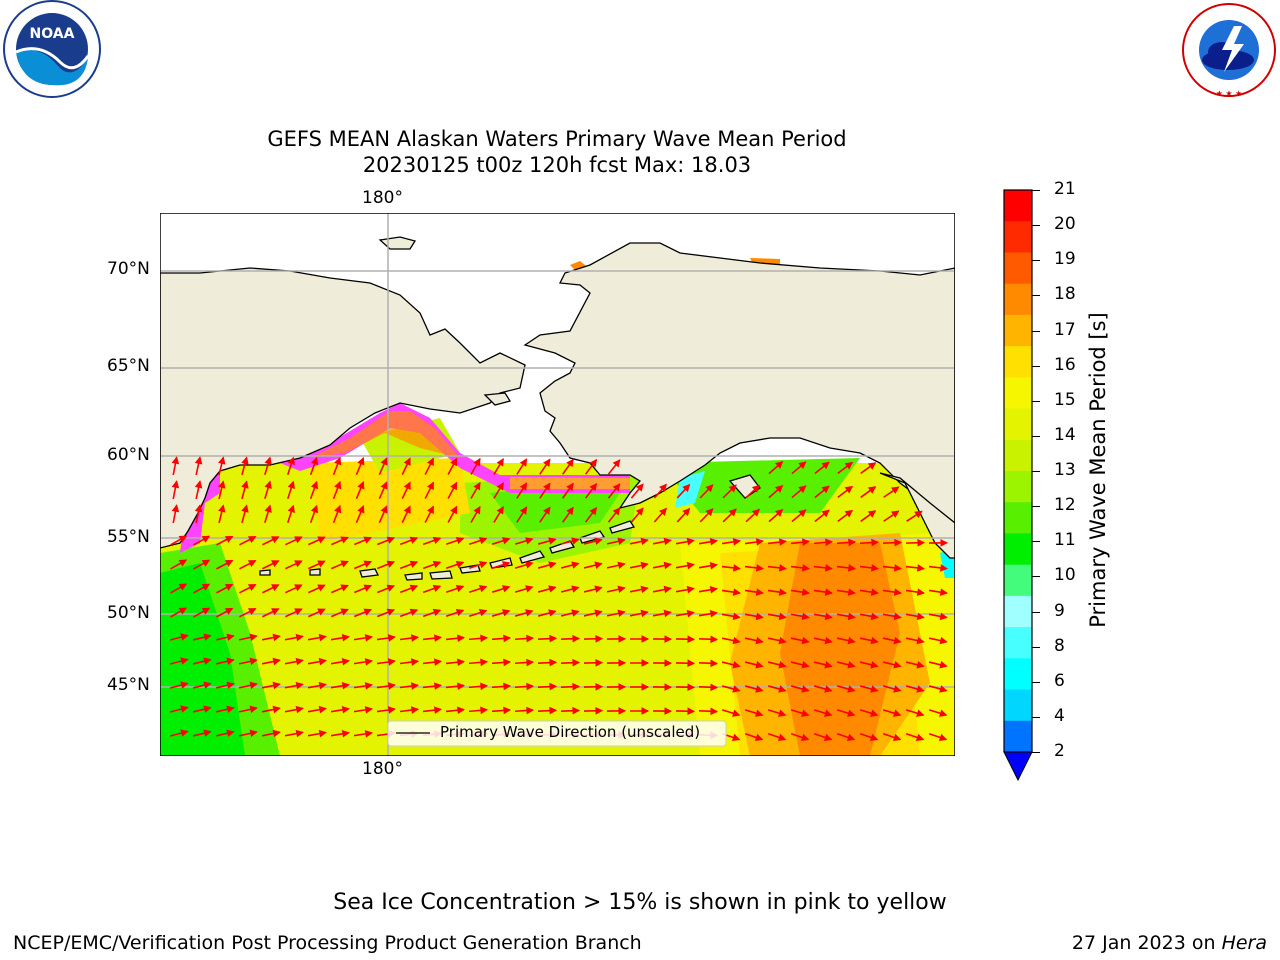 Image resolution: width=1280 pixels, height=960 pixels. What do you see at coordinates (1065, 329) in the screenshot?
I see `colorbar-tick-label: 17` at bounding box center [1065, 329].